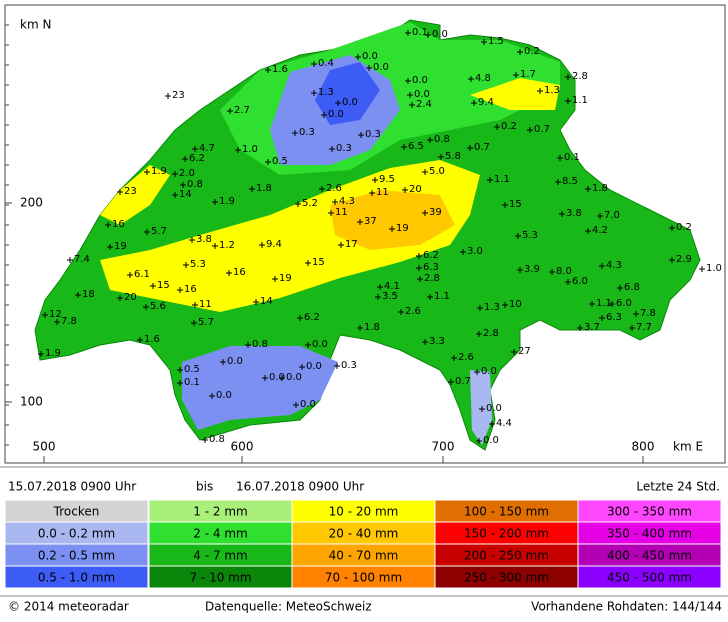  I want to click on legend-label: 40 - 70 mm, so click(364, 556).